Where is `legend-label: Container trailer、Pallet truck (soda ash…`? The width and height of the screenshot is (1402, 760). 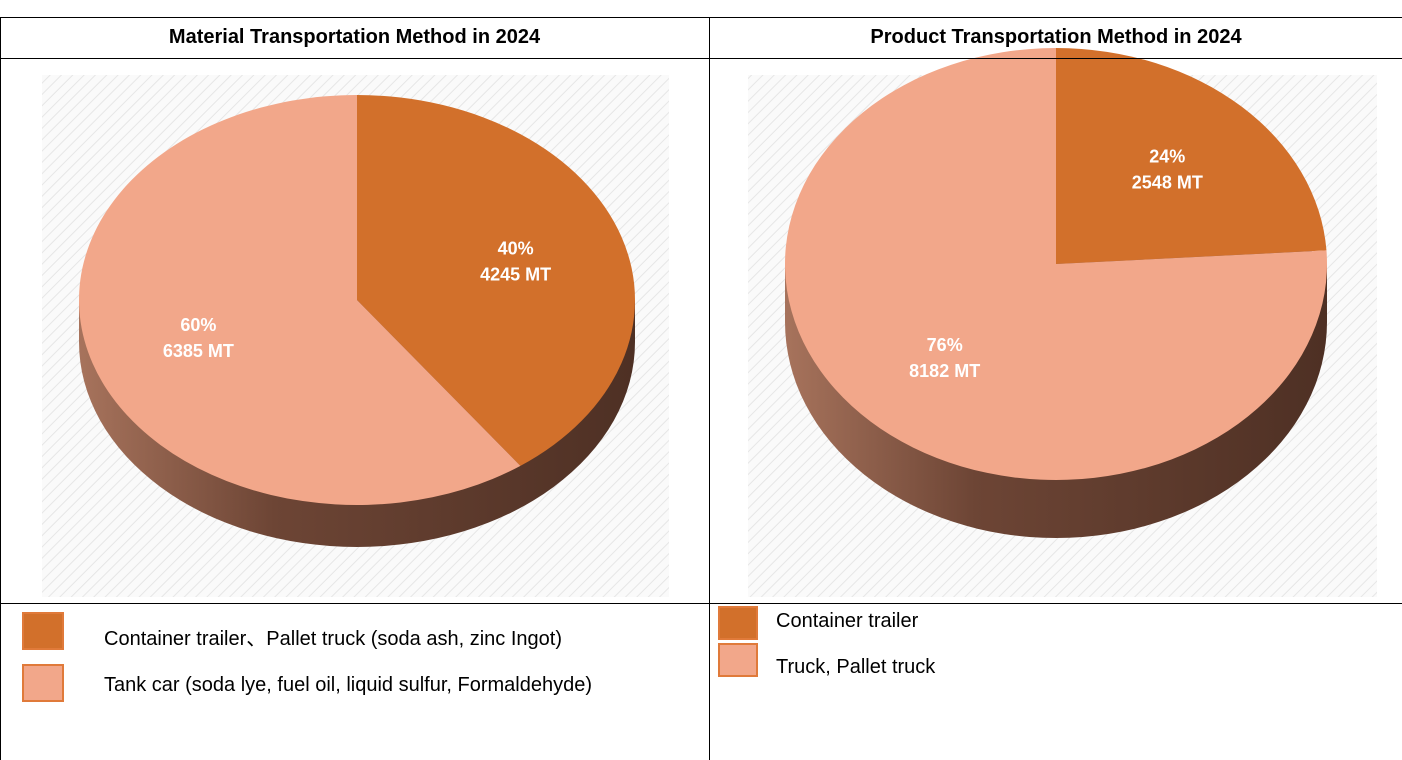
legend-label: Container trailer、Pallet truck (soda ash… is located at coordinates (333, 639).